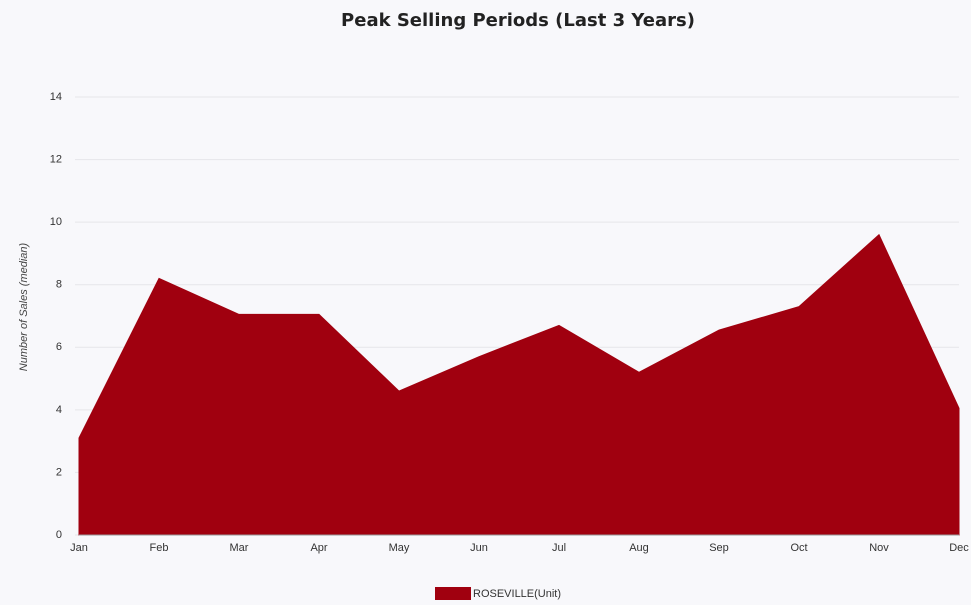 The width and height of the screenshot is (971, 605). Describe the element at coordinates (59, 285) in the screenshot. I see `y-tick-label: 8` at that location.